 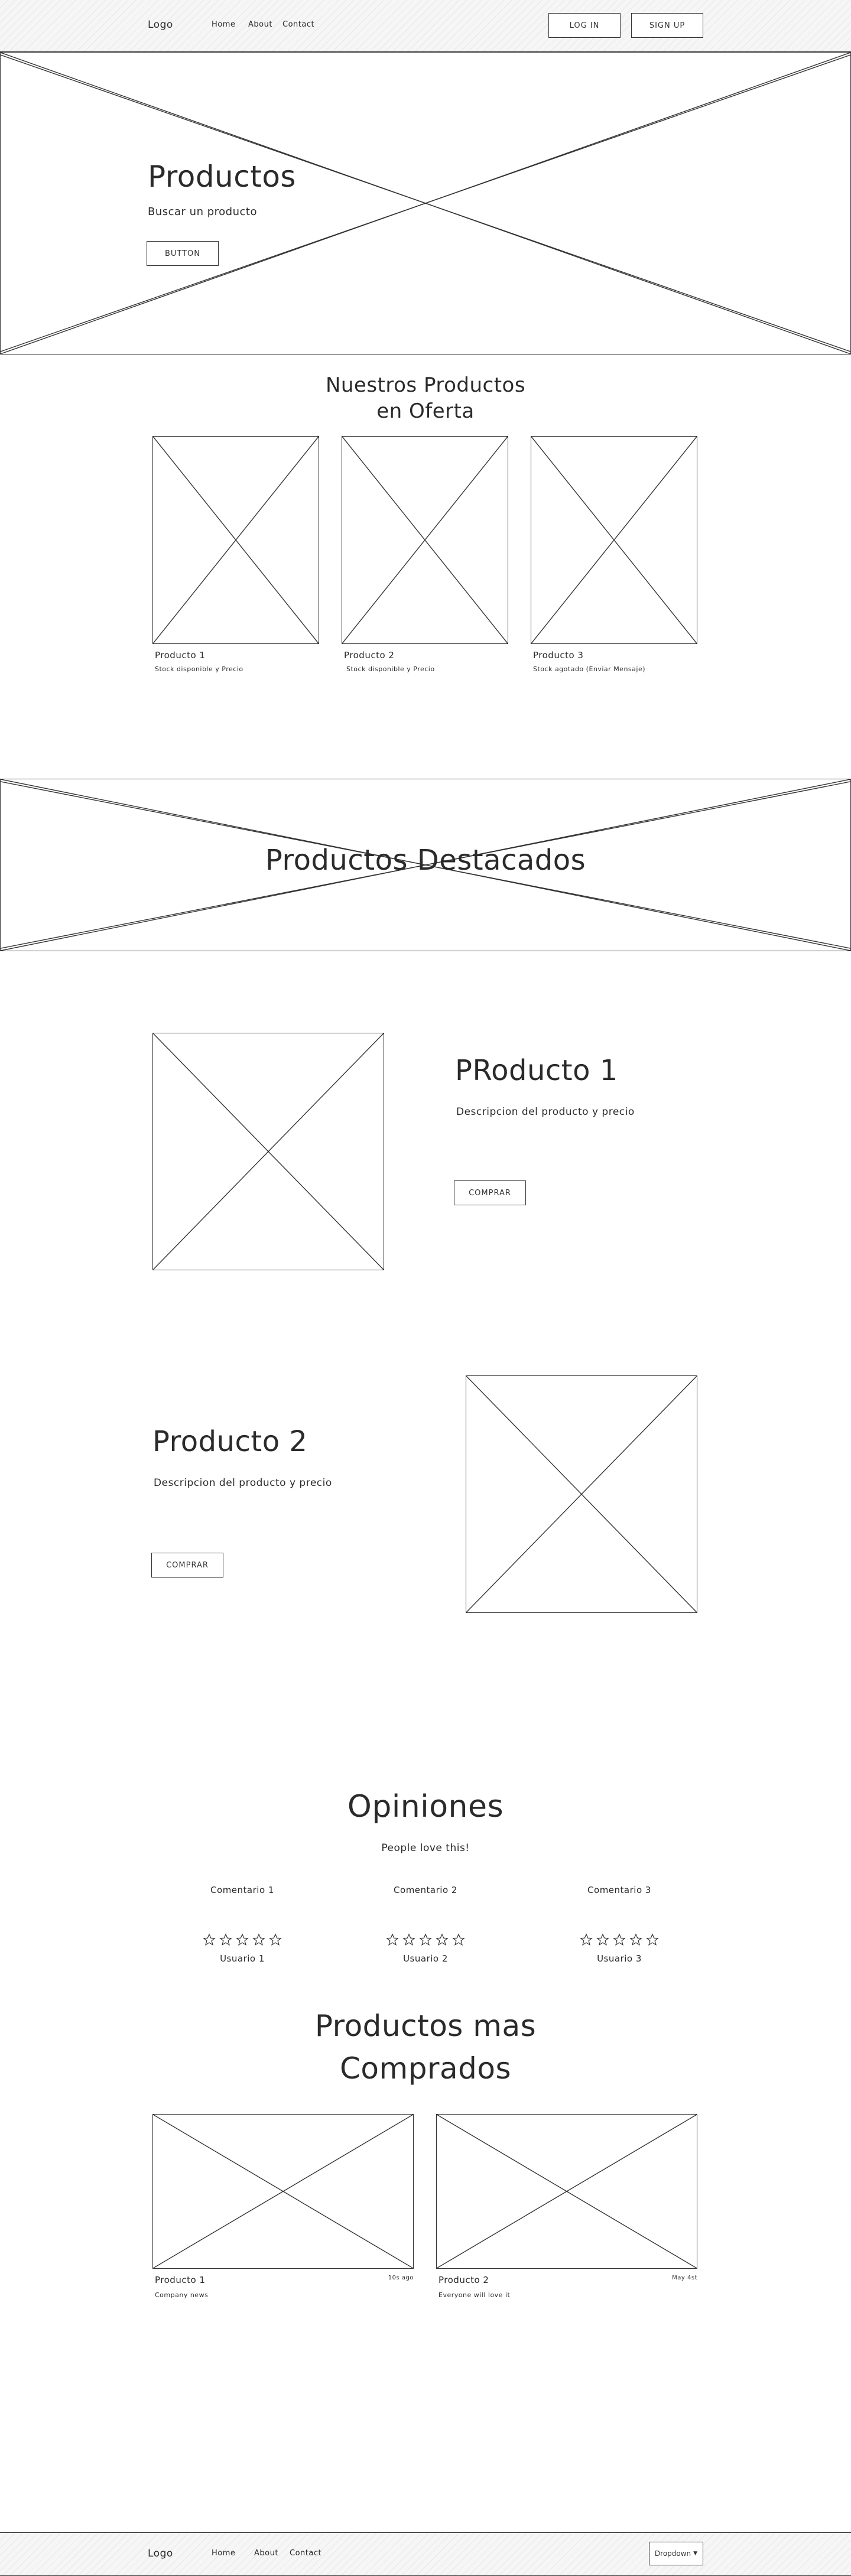 I want to click on best-seller-tag-2: May 4st, so click(x=685, y=2278).